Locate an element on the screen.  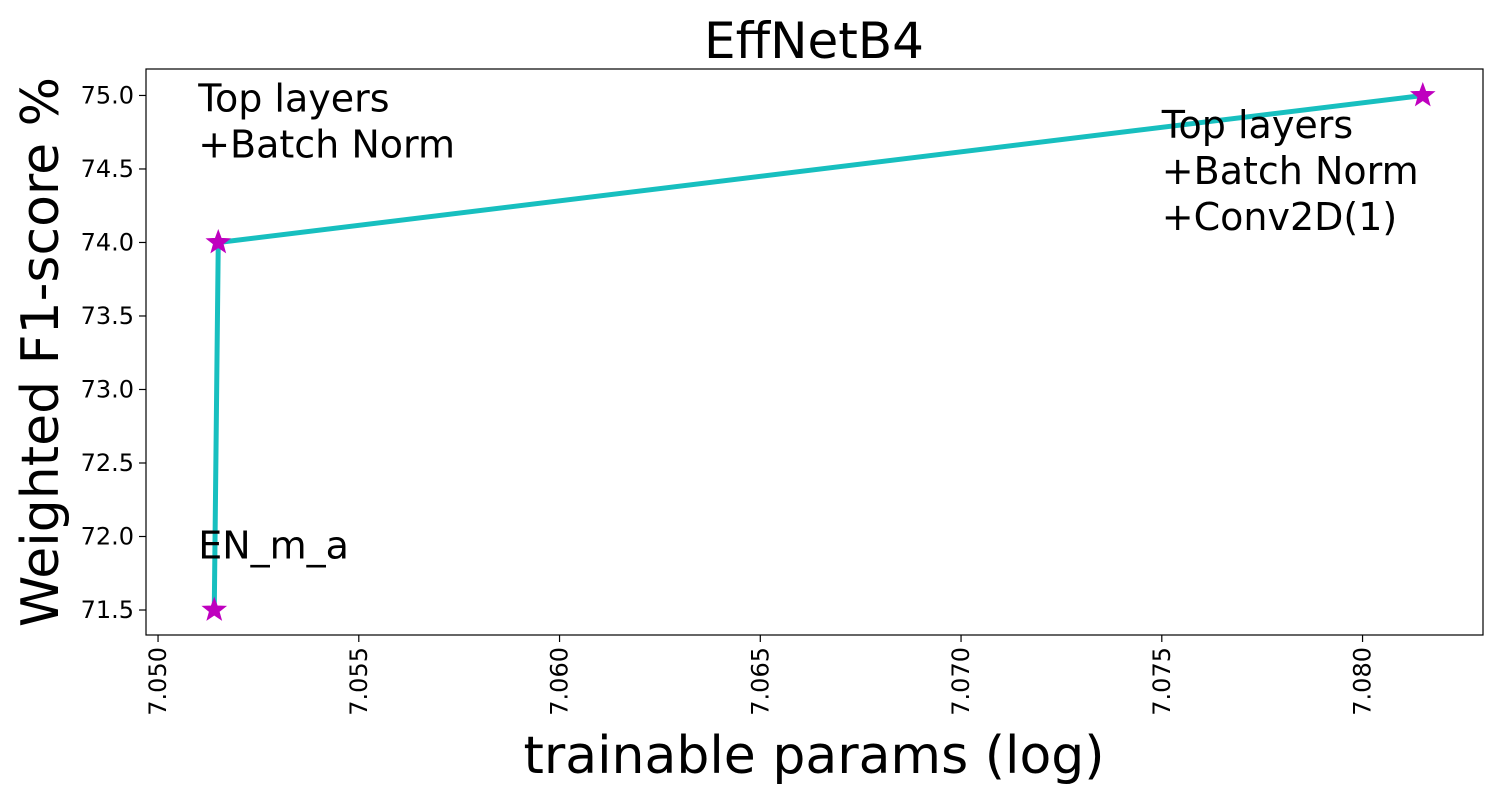
y-tick-label: 72.5 is located at coordinates (107, 463).